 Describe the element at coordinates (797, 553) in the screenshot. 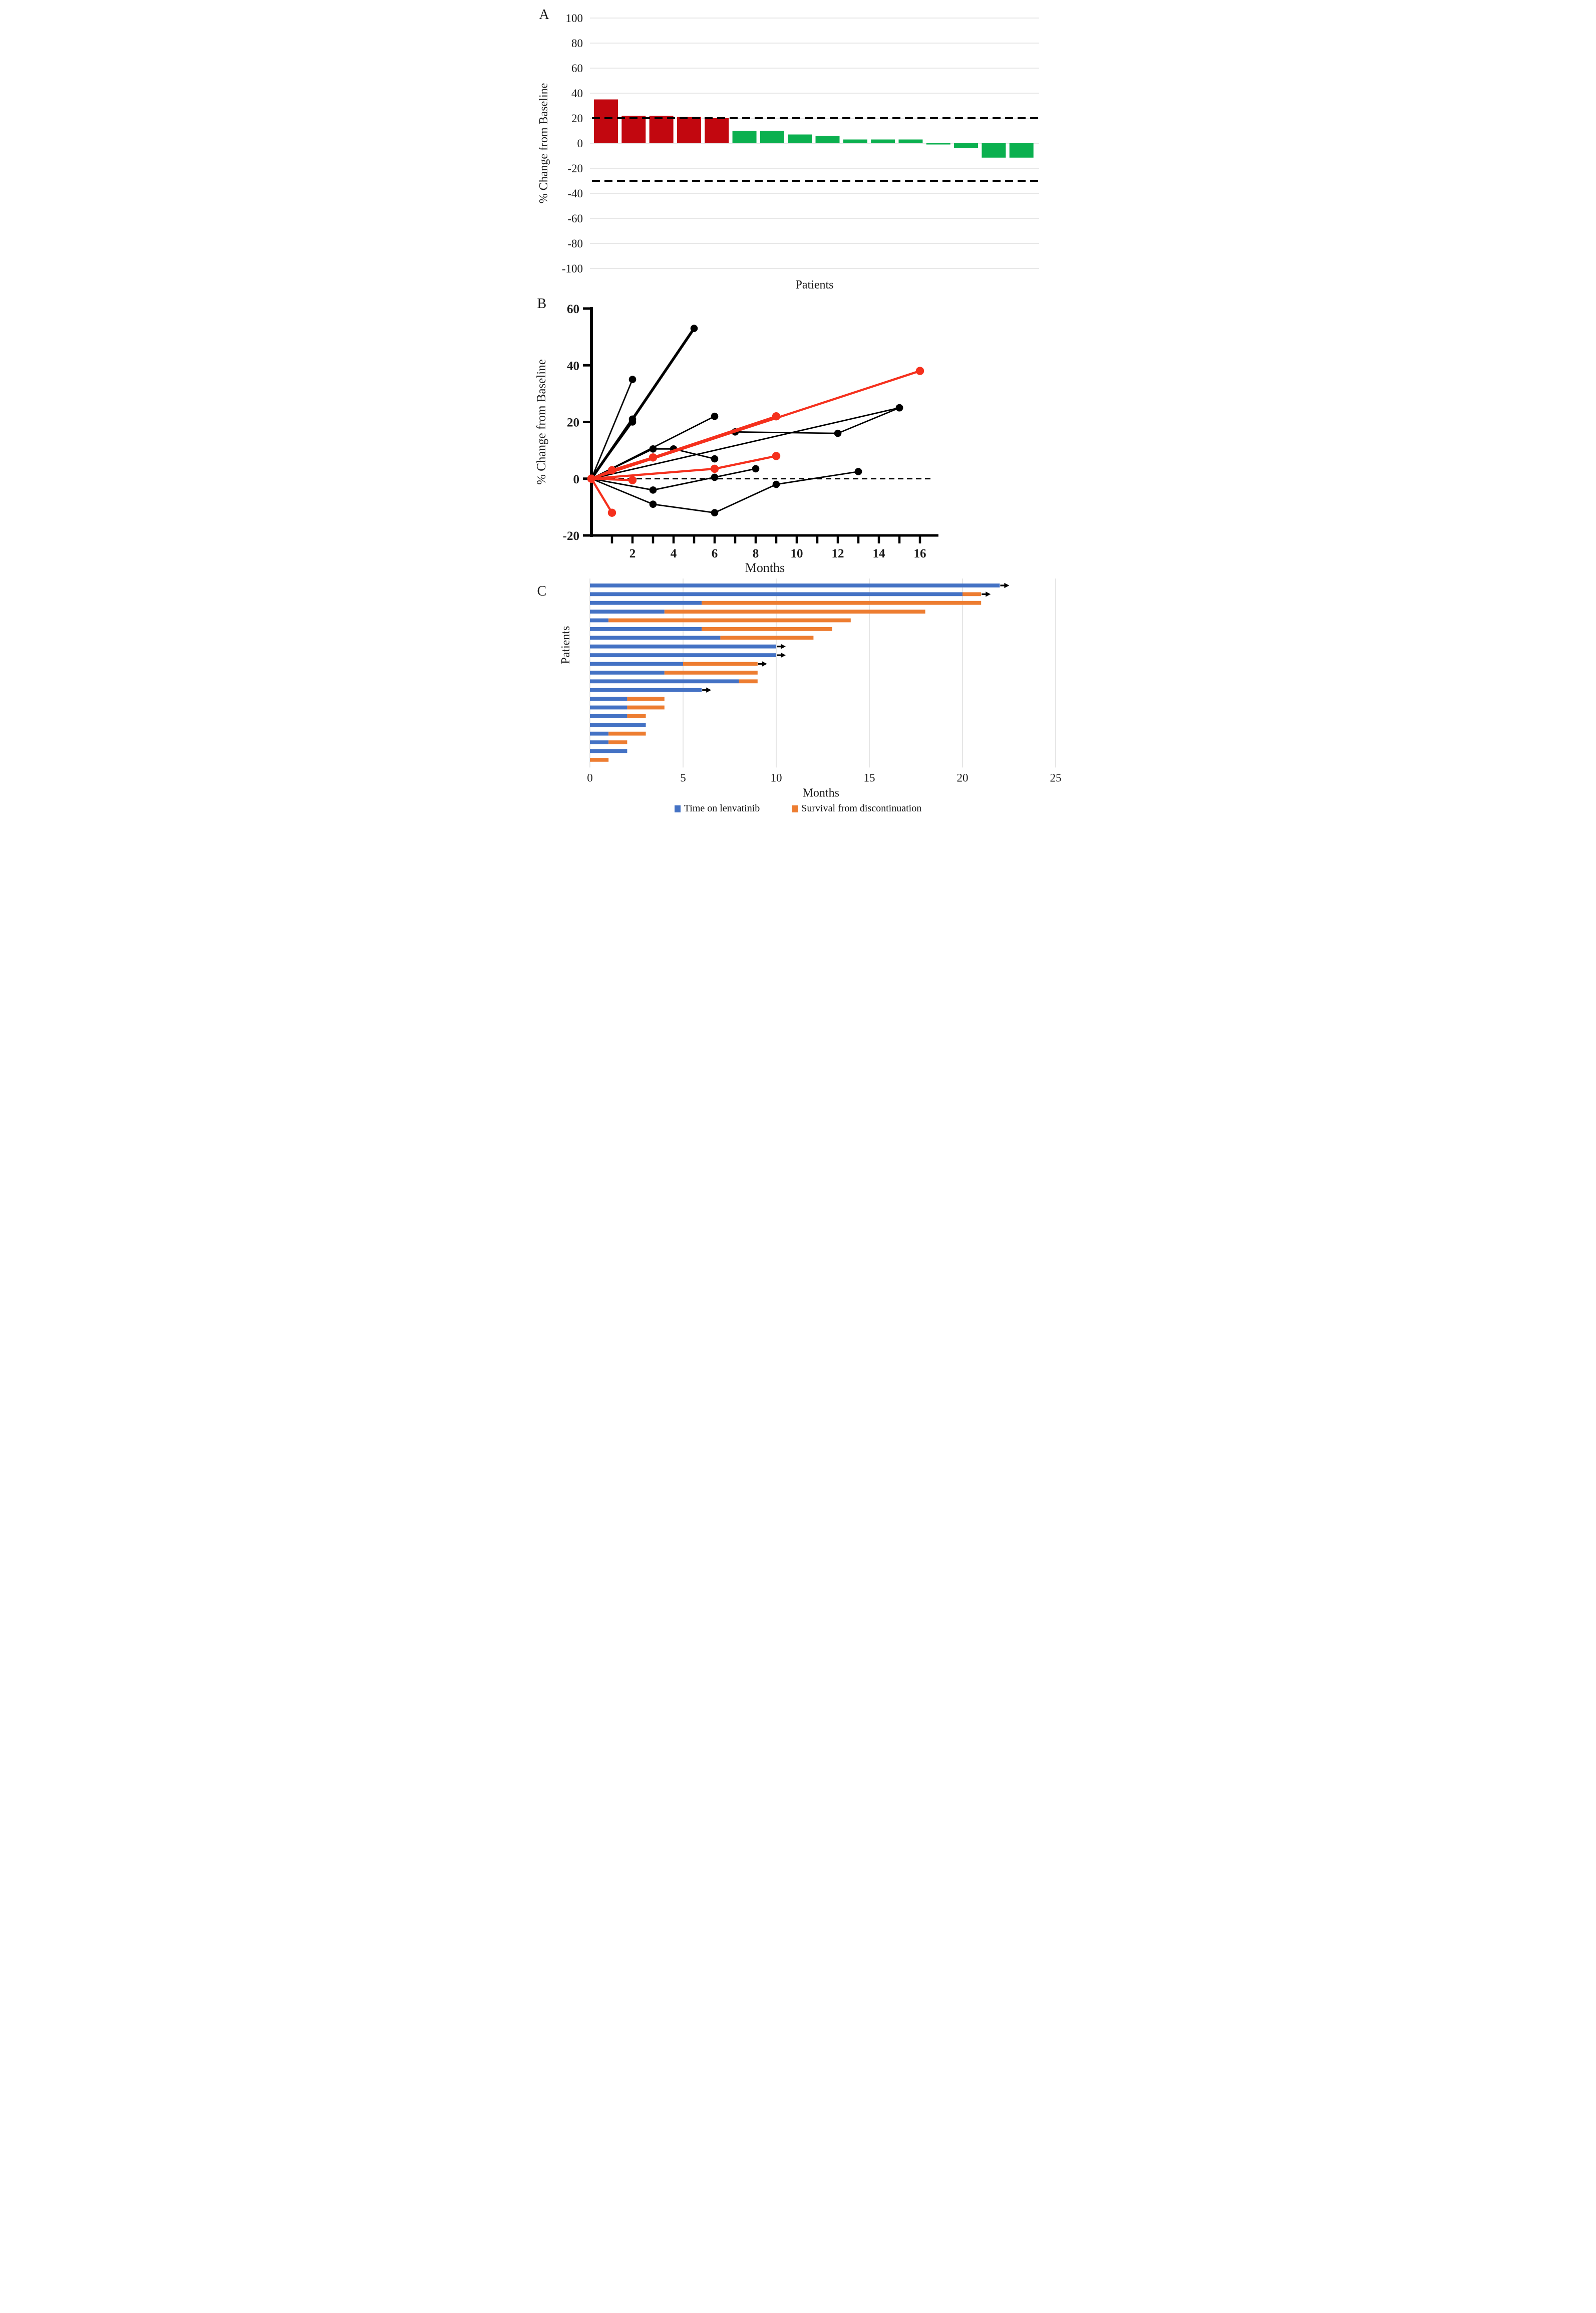

I see `x-tick-label: 10` at that location.